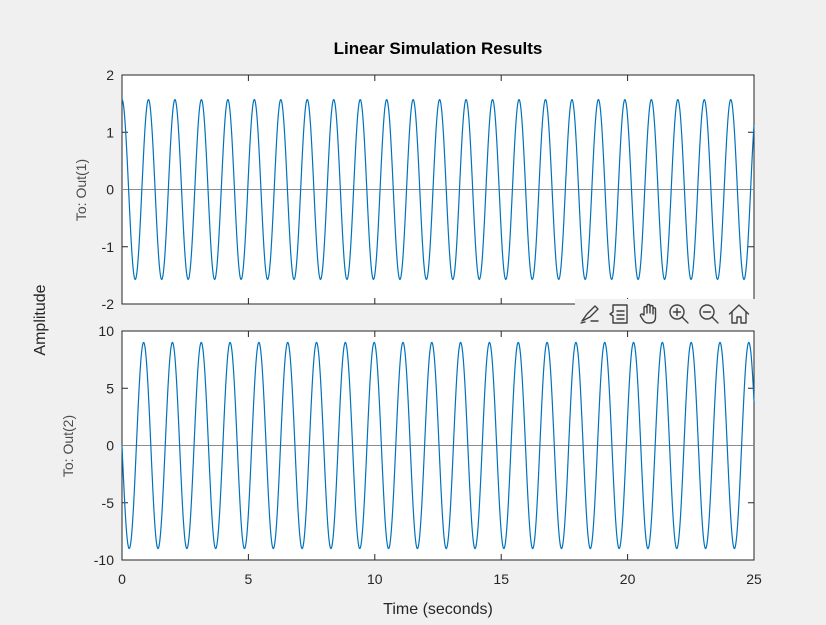 The image size is (826, 625). I want to click on subplot-out2-y-tick-label: -5, so click(108, 503).